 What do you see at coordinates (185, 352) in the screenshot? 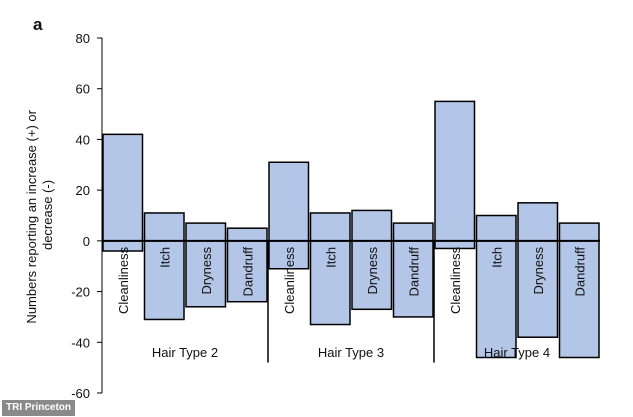
I see `group-label: Hair Type 2` at bounding box center [185, 352].